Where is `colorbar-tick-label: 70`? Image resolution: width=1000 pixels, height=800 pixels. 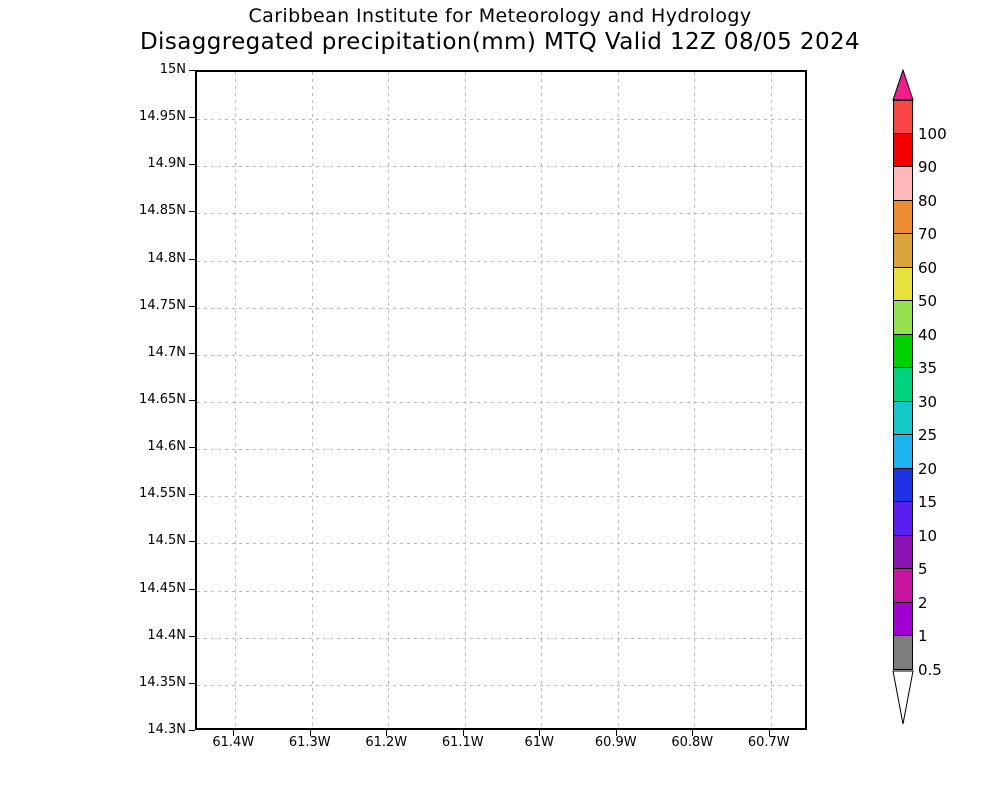
colorbar-tick-label: 70 is located at coordinates (928, 234).